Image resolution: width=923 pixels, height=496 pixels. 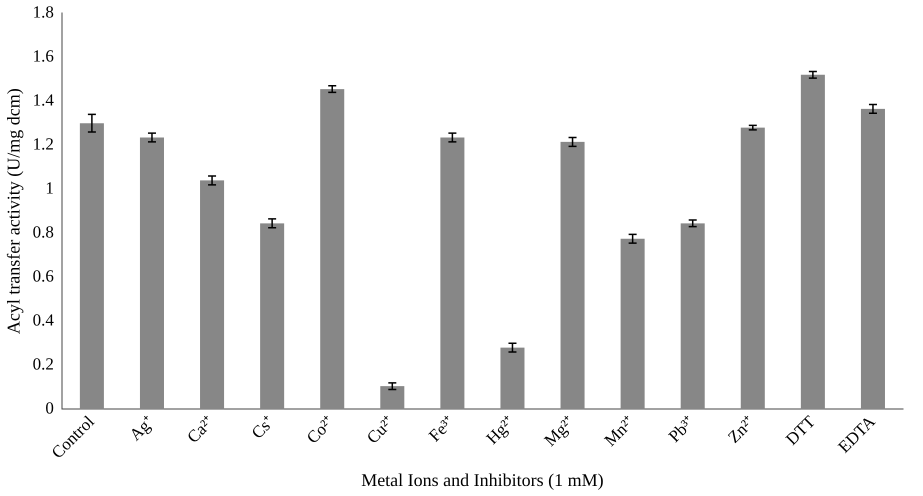 What do you see at coordinates (741, 429) in the screenshot?
I see `x-tick-label: Zn²⁺` at bounding box center [741, 429].